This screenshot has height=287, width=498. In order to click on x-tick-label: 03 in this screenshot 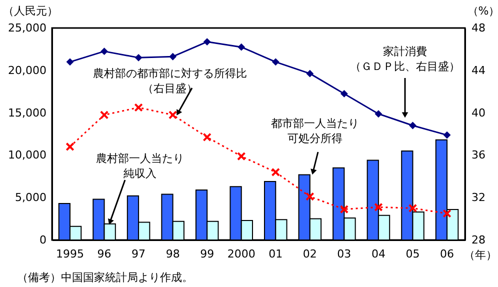, I will do `click(344, 254)`.